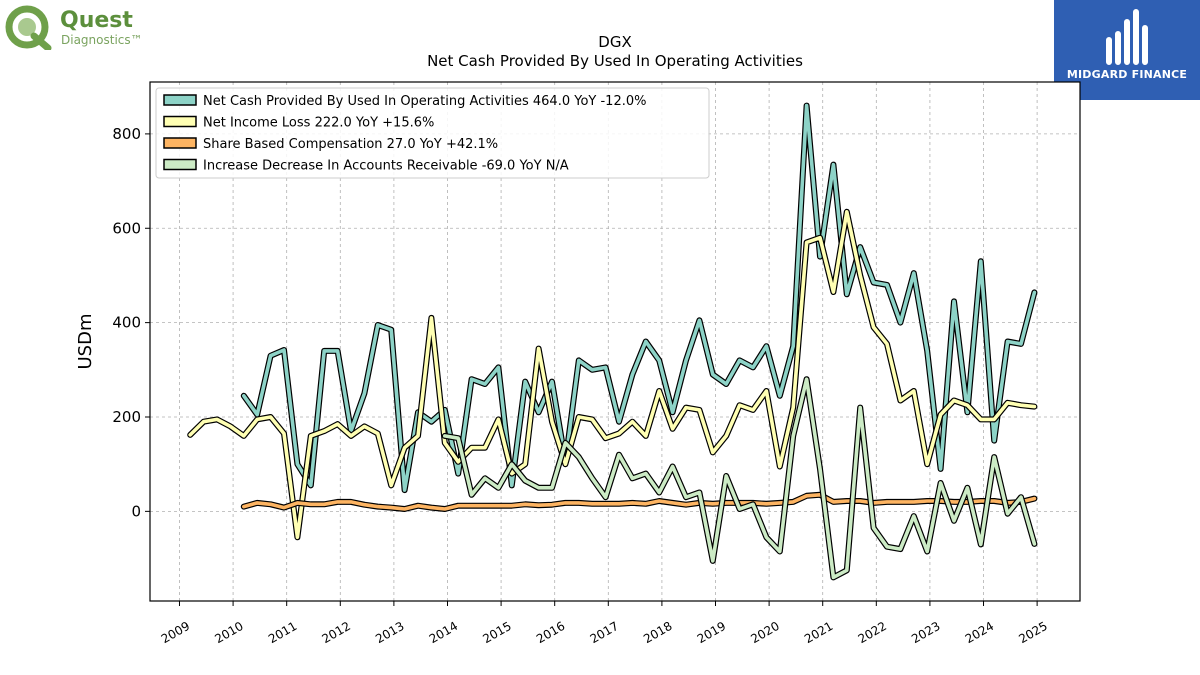 The image size is (1200, 675). I want to click on x-tick-label: 2010, so click(228, 632).